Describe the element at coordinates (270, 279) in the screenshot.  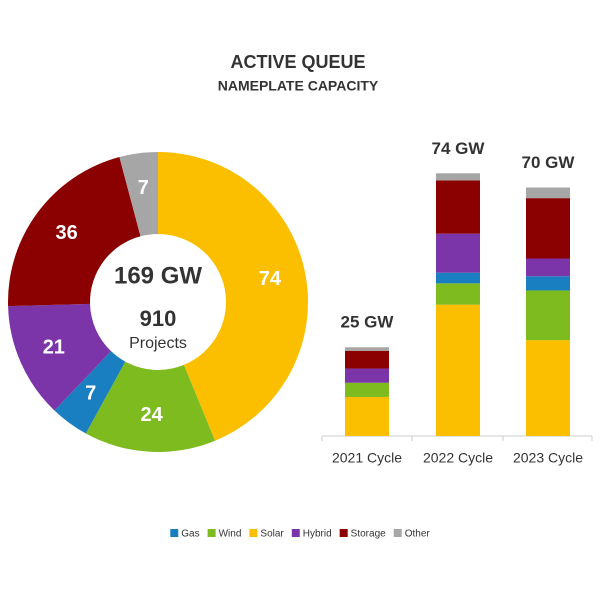
I see `slice-label: 74` at that location.